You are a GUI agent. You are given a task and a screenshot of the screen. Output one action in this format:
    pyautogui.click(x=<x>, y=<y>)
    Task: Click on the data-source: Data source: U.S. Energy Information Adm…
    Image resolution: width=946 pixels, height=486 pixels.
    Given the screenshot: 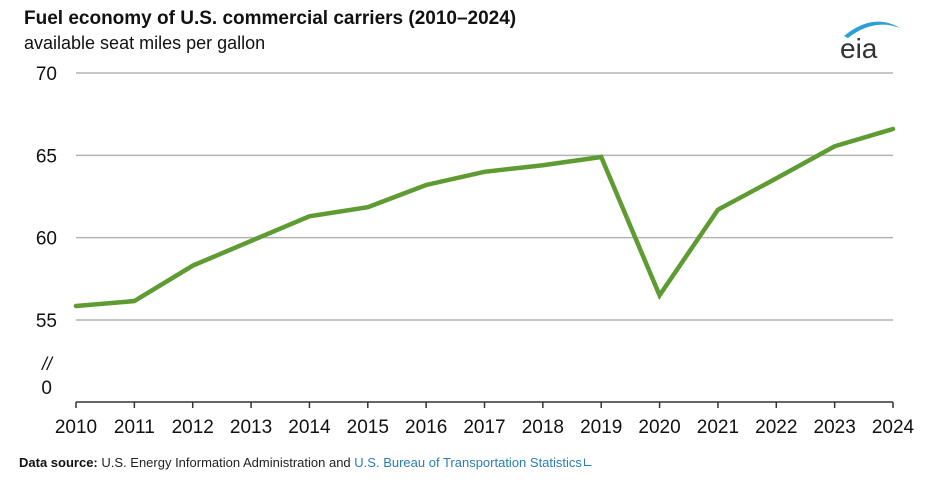 What is the action you would take?
    pyautogui.click(x=305, y=462)
    